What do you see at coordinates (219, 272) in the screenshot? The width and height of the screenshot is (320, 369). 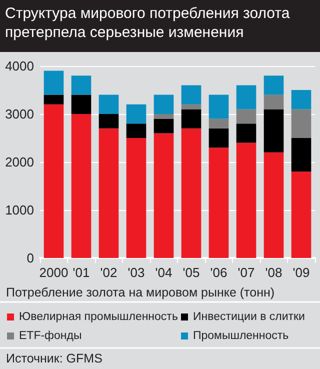 I see `x-tick-label: '06` at bounding box center [219, 272].